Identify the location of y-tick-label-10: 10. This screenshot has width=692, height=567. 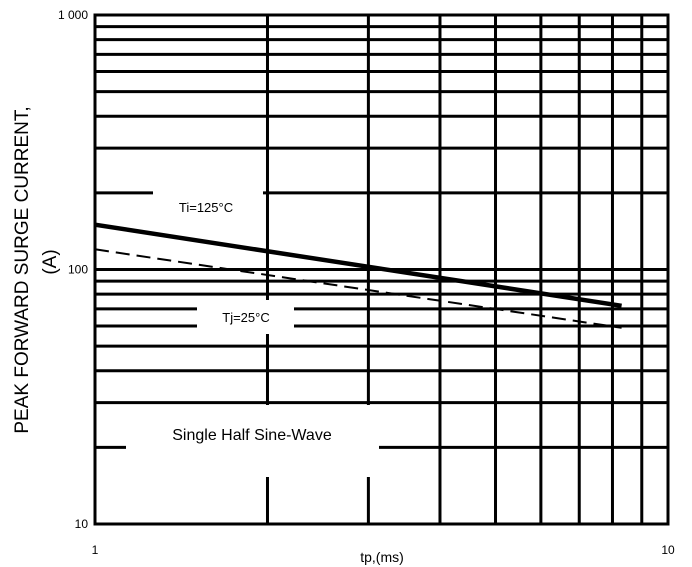
(82, 524).